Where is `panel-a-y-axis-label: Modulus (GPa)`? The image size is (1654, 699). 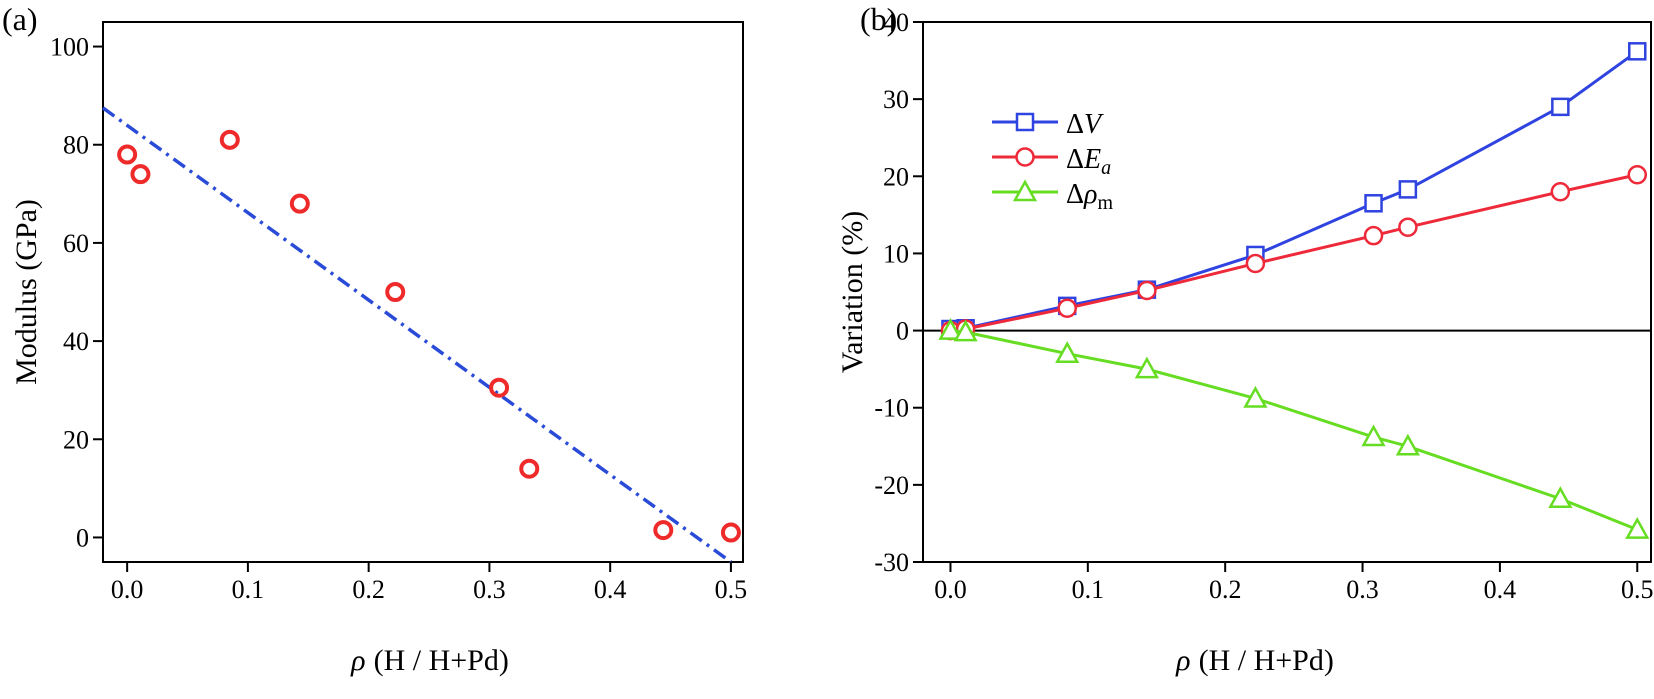
panel-a-y-axis-label: Modulus (GPa) is located at coordinates (26, 292).